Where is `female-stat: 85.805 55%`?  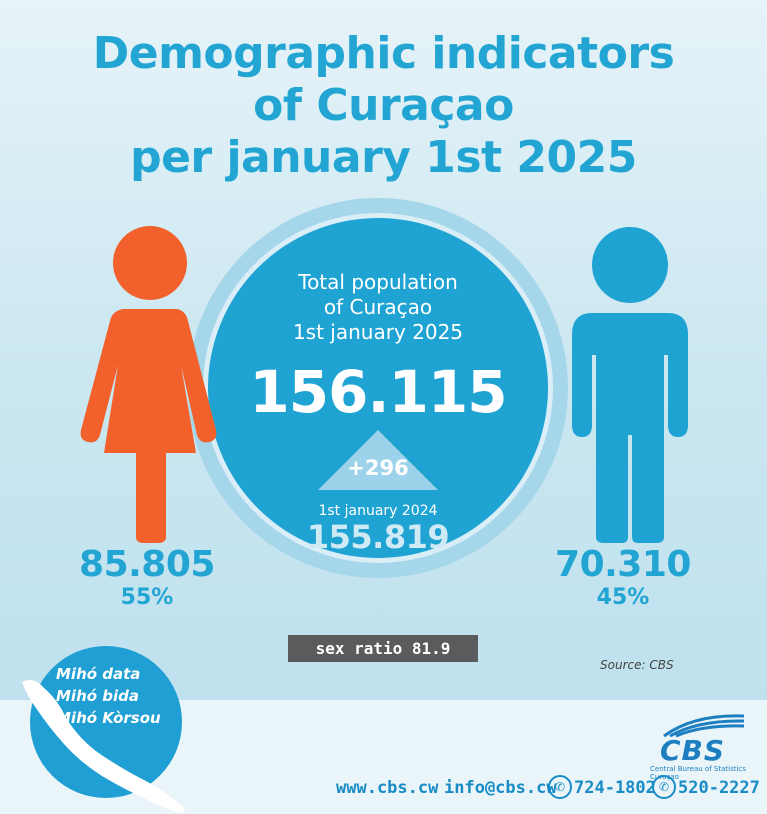
female-stat: 85.805 55% is located at coordinates (147, 578).